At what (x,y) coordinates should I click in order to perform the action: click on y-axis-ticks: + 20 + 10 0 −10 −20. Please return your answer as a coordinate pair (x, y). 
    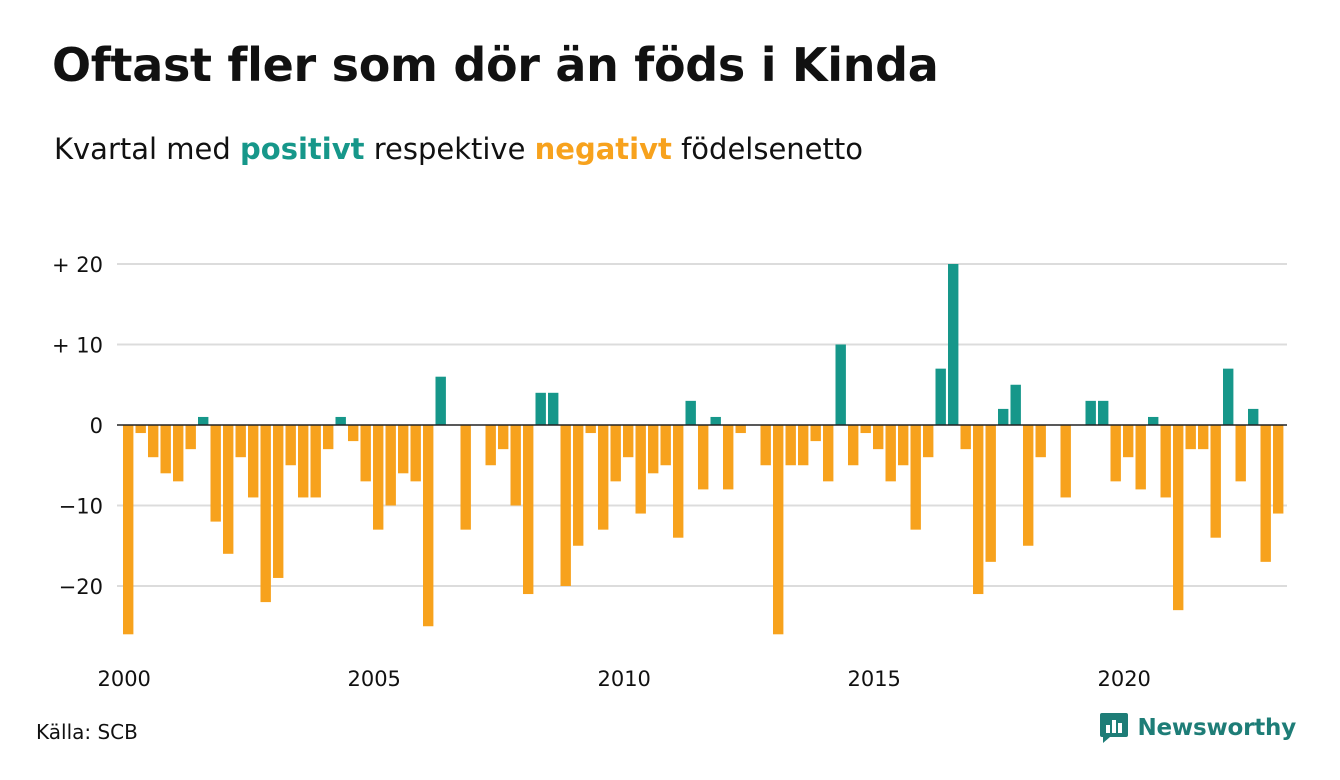
    Looking at the image, I should click on (77, 426).